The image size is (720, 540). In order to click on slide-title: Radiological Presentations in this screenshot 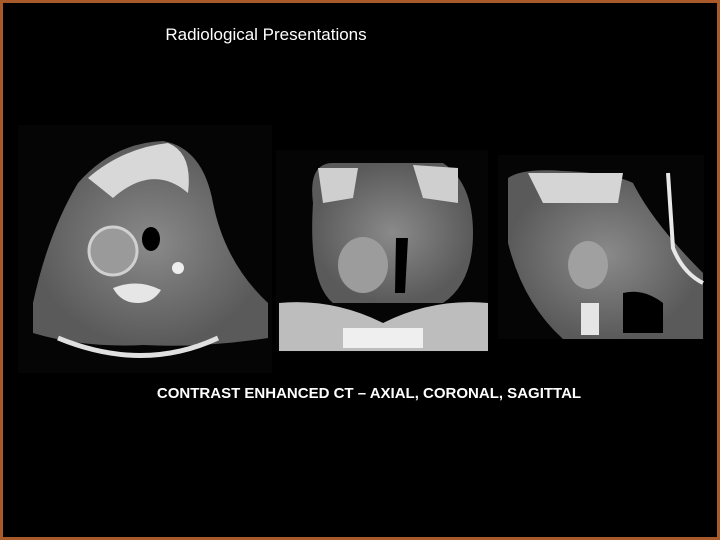, I will do `click(266, 34)`.